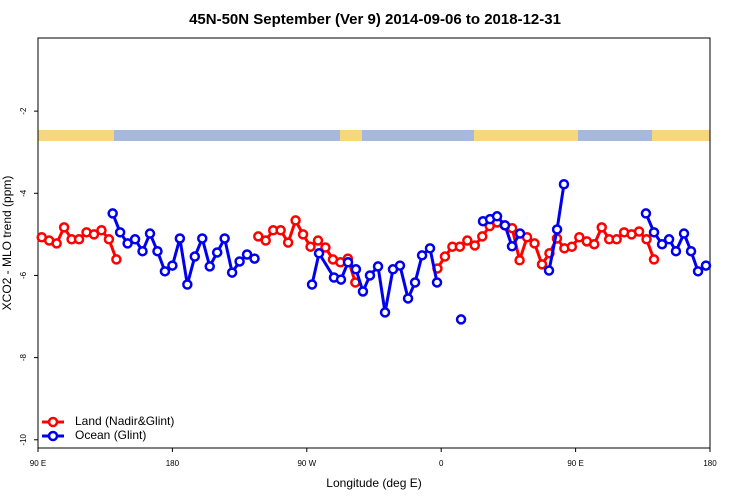 Image resolution: width=750 pixels, height=500 pixels. Describe the element at coordinates (23, 275) in the screenshot. I see `y-tick-label: -6` at that location.